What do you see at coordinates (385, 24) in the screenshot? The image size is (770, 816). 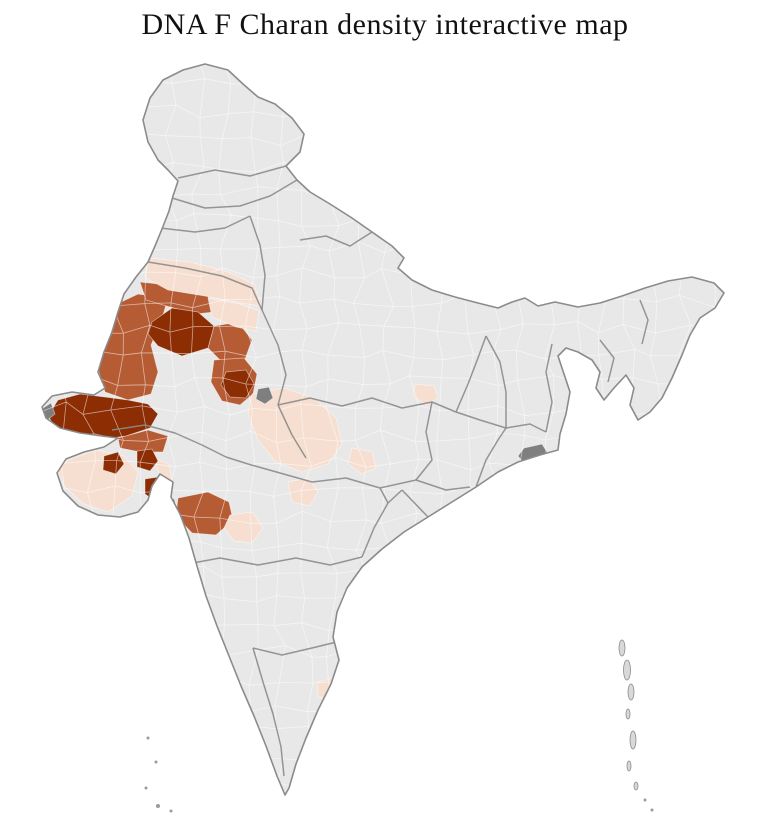 I see `page-title: DNA F Charan density interactive map` at bounding box center [385, 24].